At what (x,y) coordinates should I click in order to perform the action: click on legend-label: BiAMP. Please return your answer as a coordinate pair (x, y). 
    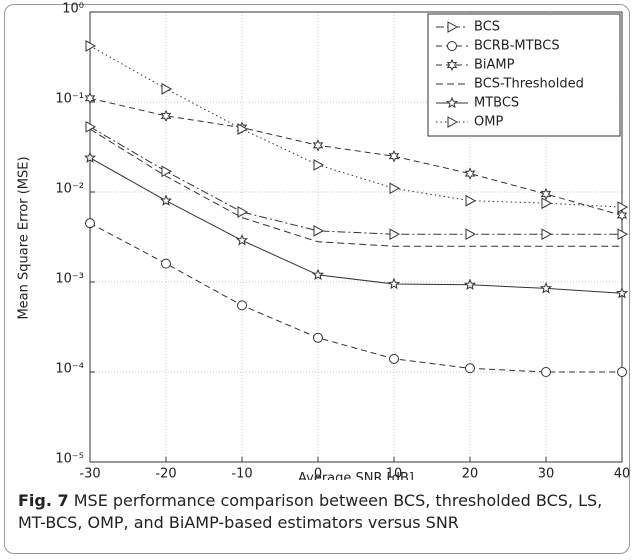
    Looking at the image, I should click on (494, 65).